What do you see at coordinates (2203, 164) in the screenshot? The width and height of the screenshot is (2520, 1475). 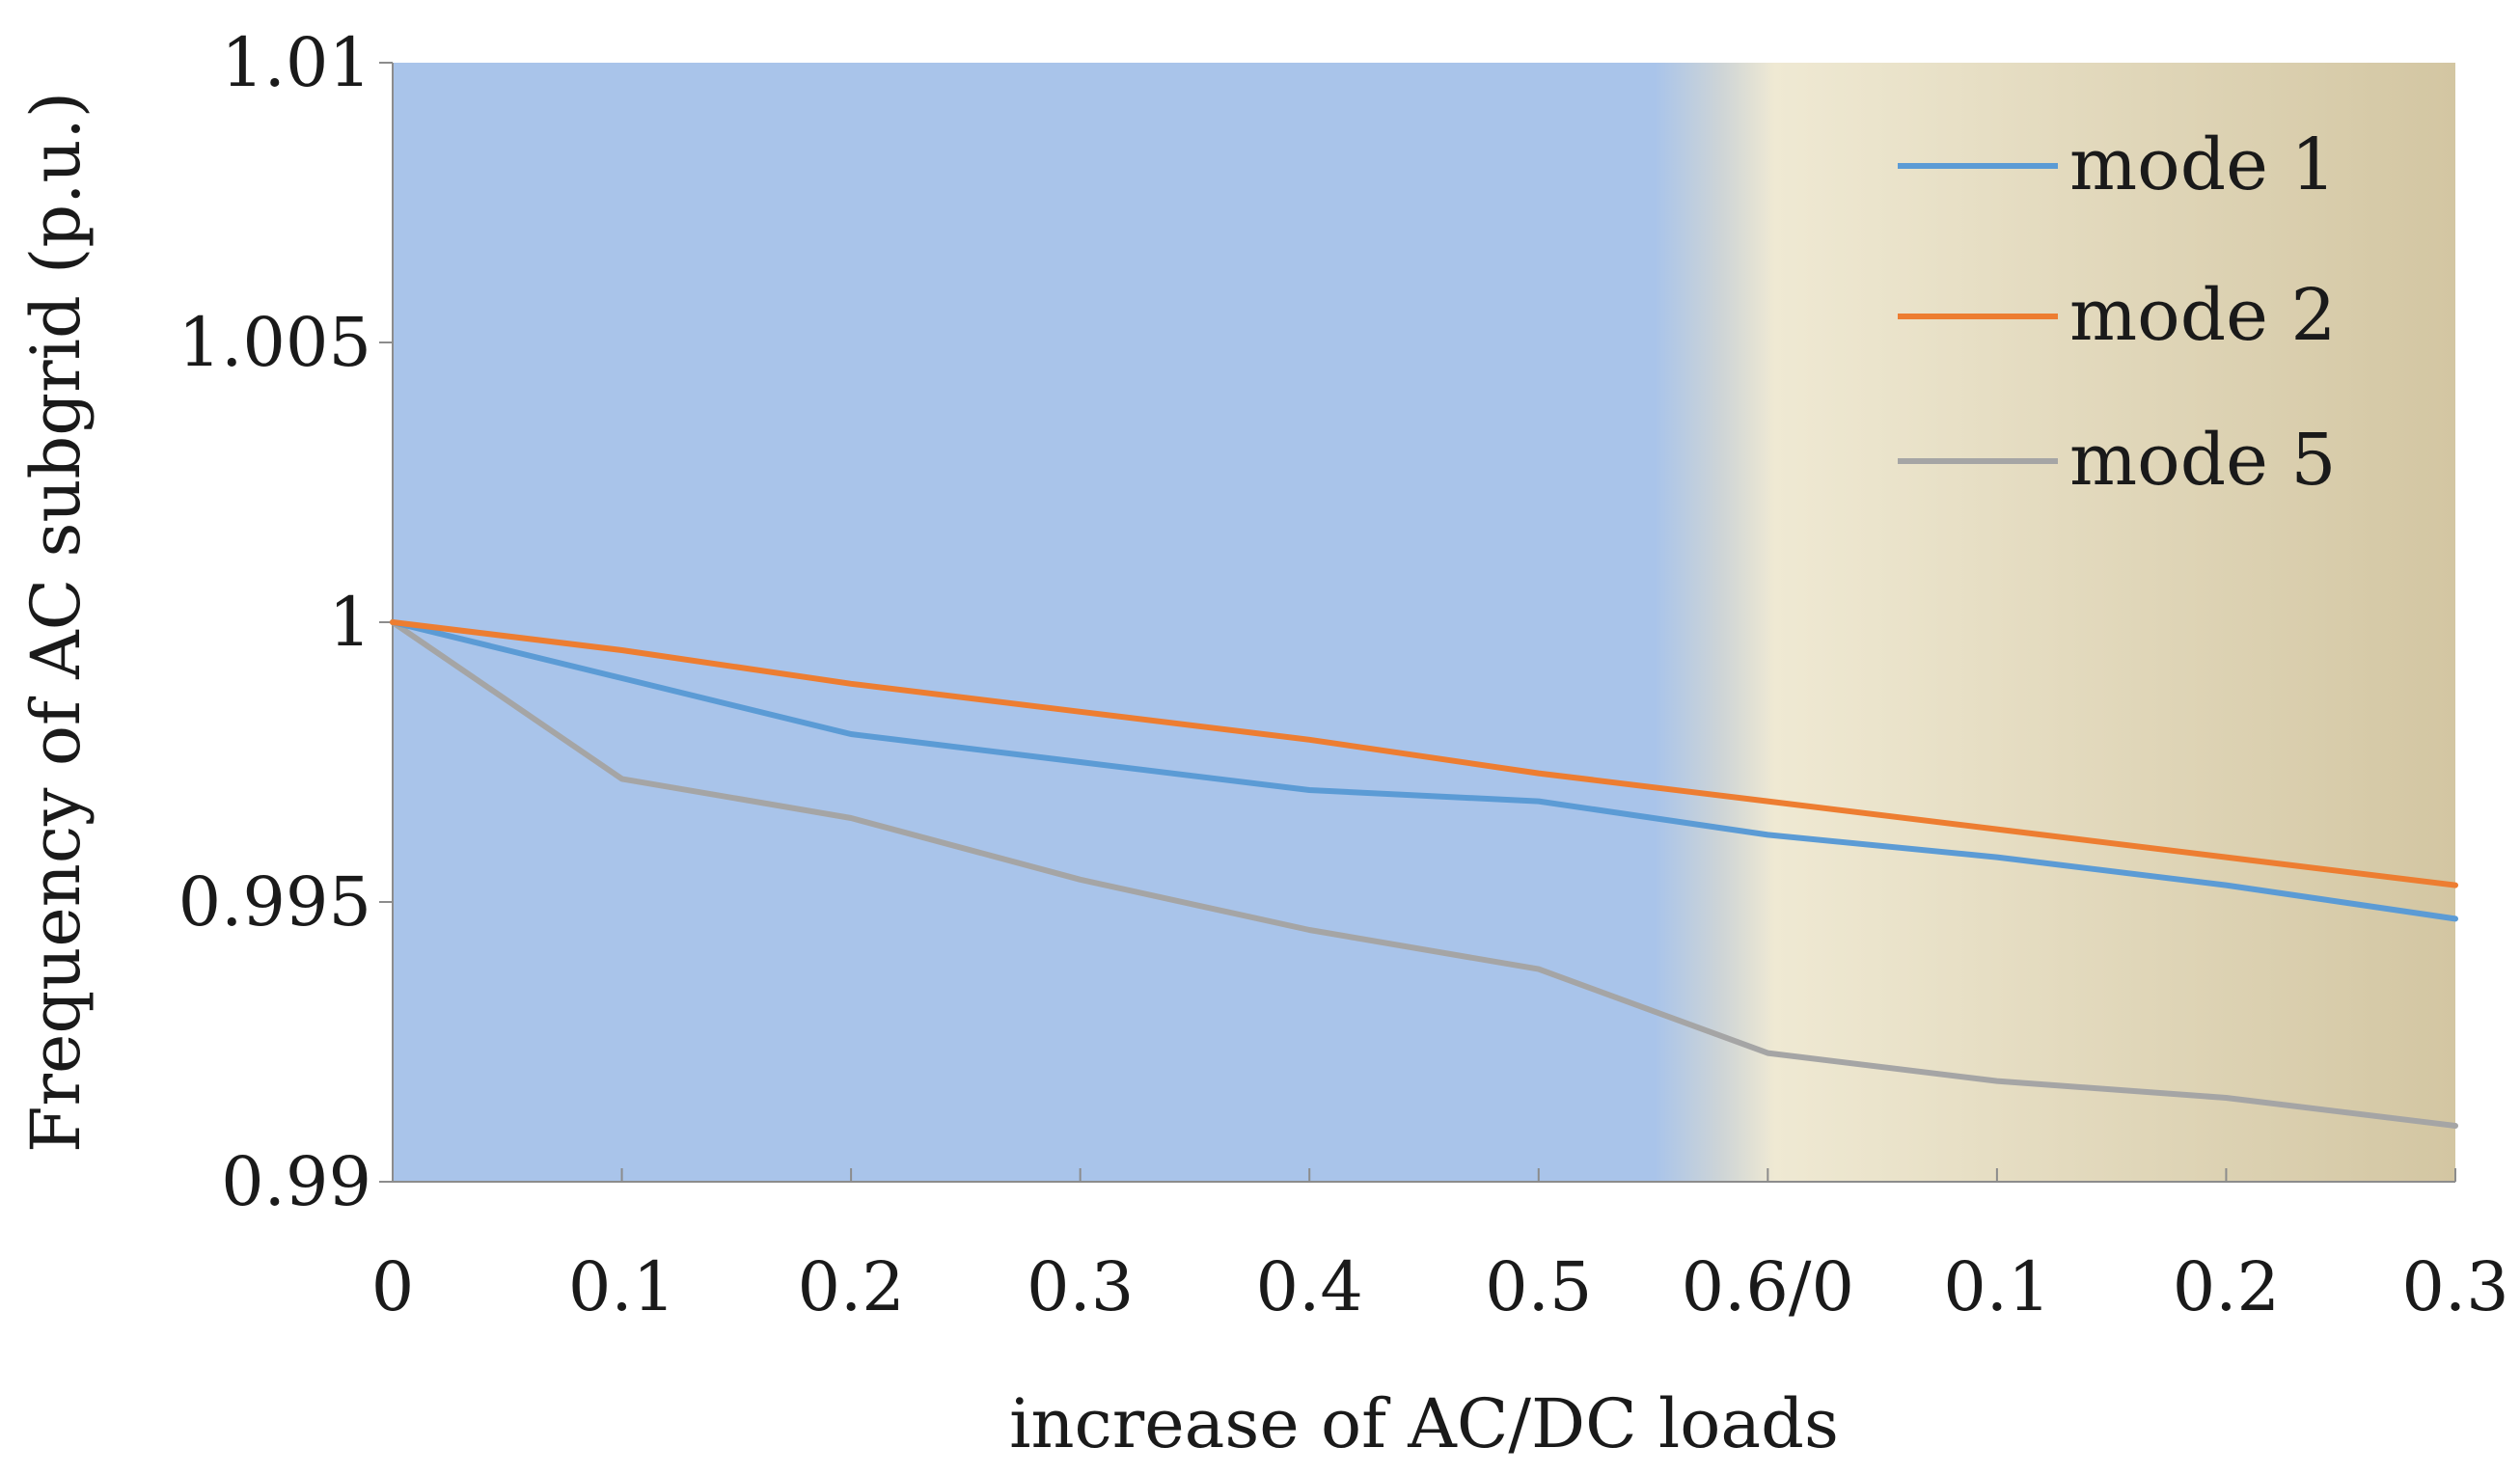 I see `legend-label-mode-1: mode 1` at bounding box center [2203, 164].